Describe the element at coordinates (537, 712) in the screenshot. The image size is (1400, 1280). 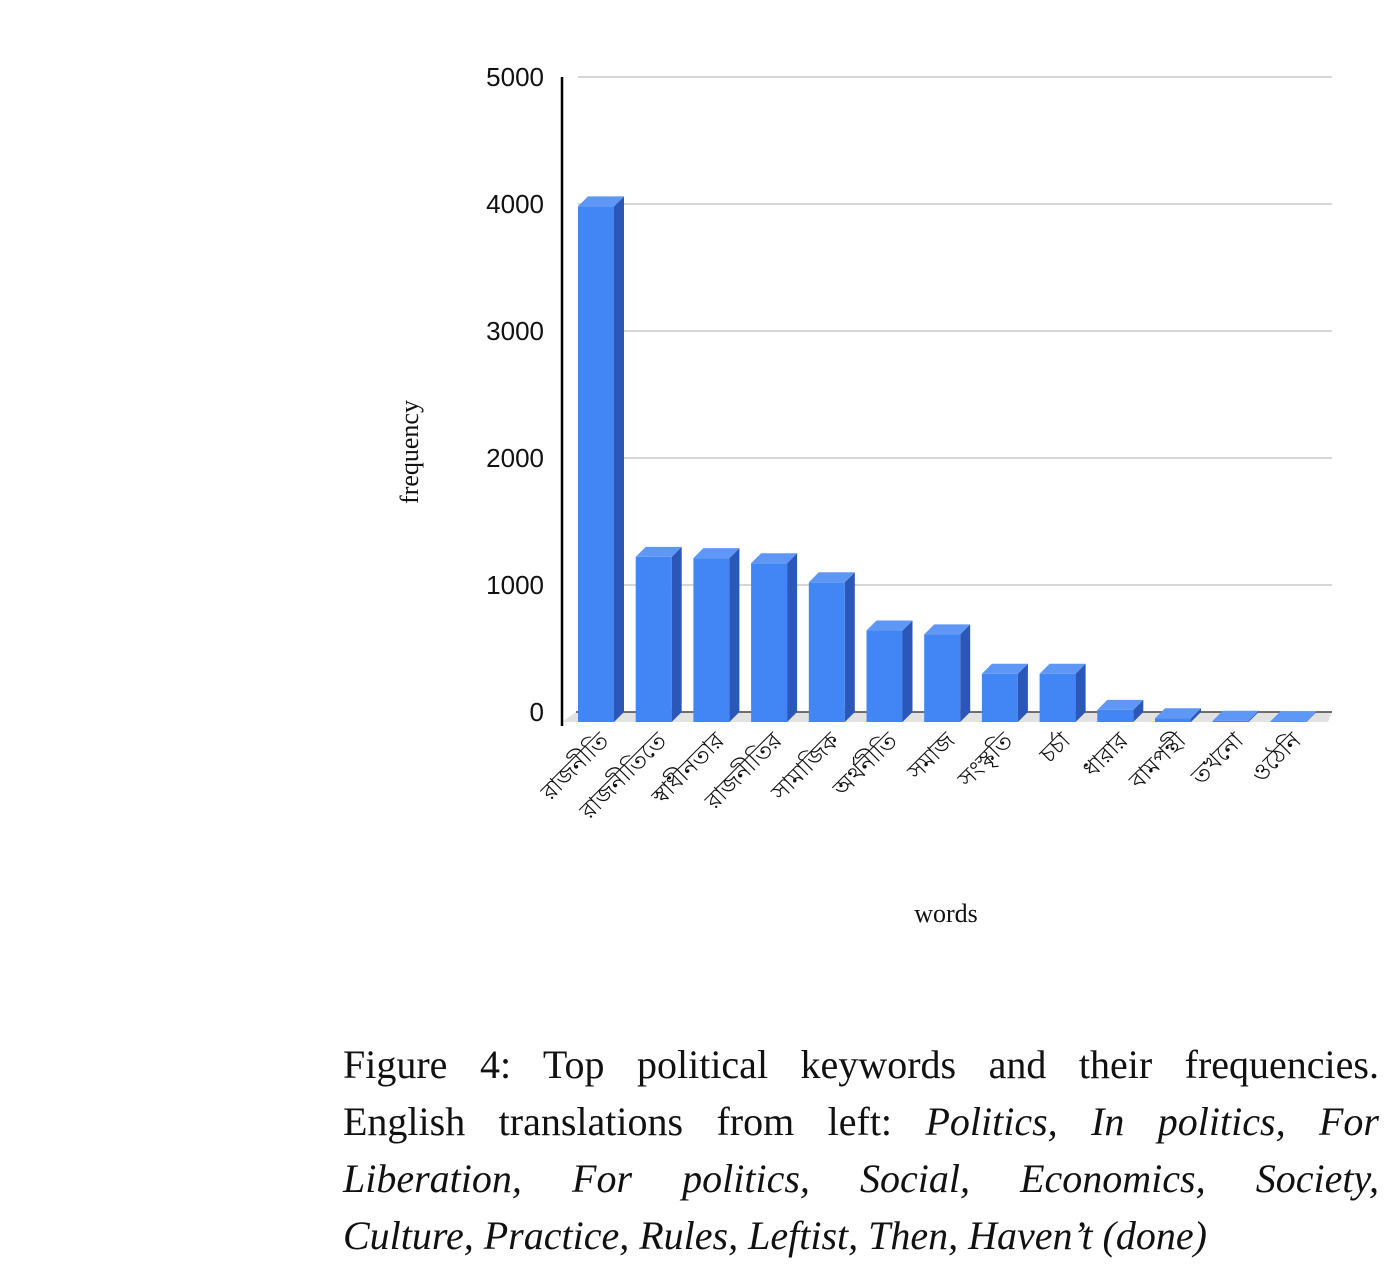
I see `y-tick-label: 0` at that location.